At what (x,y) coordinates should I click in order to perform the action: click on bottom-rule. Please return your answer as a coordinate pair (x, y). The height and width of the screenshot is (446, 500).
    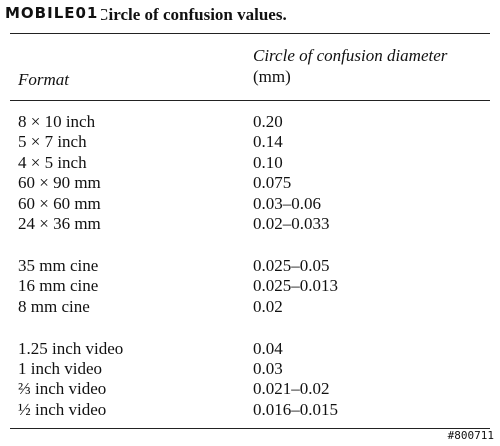
    Looking at the image, I should click on (250, 428).